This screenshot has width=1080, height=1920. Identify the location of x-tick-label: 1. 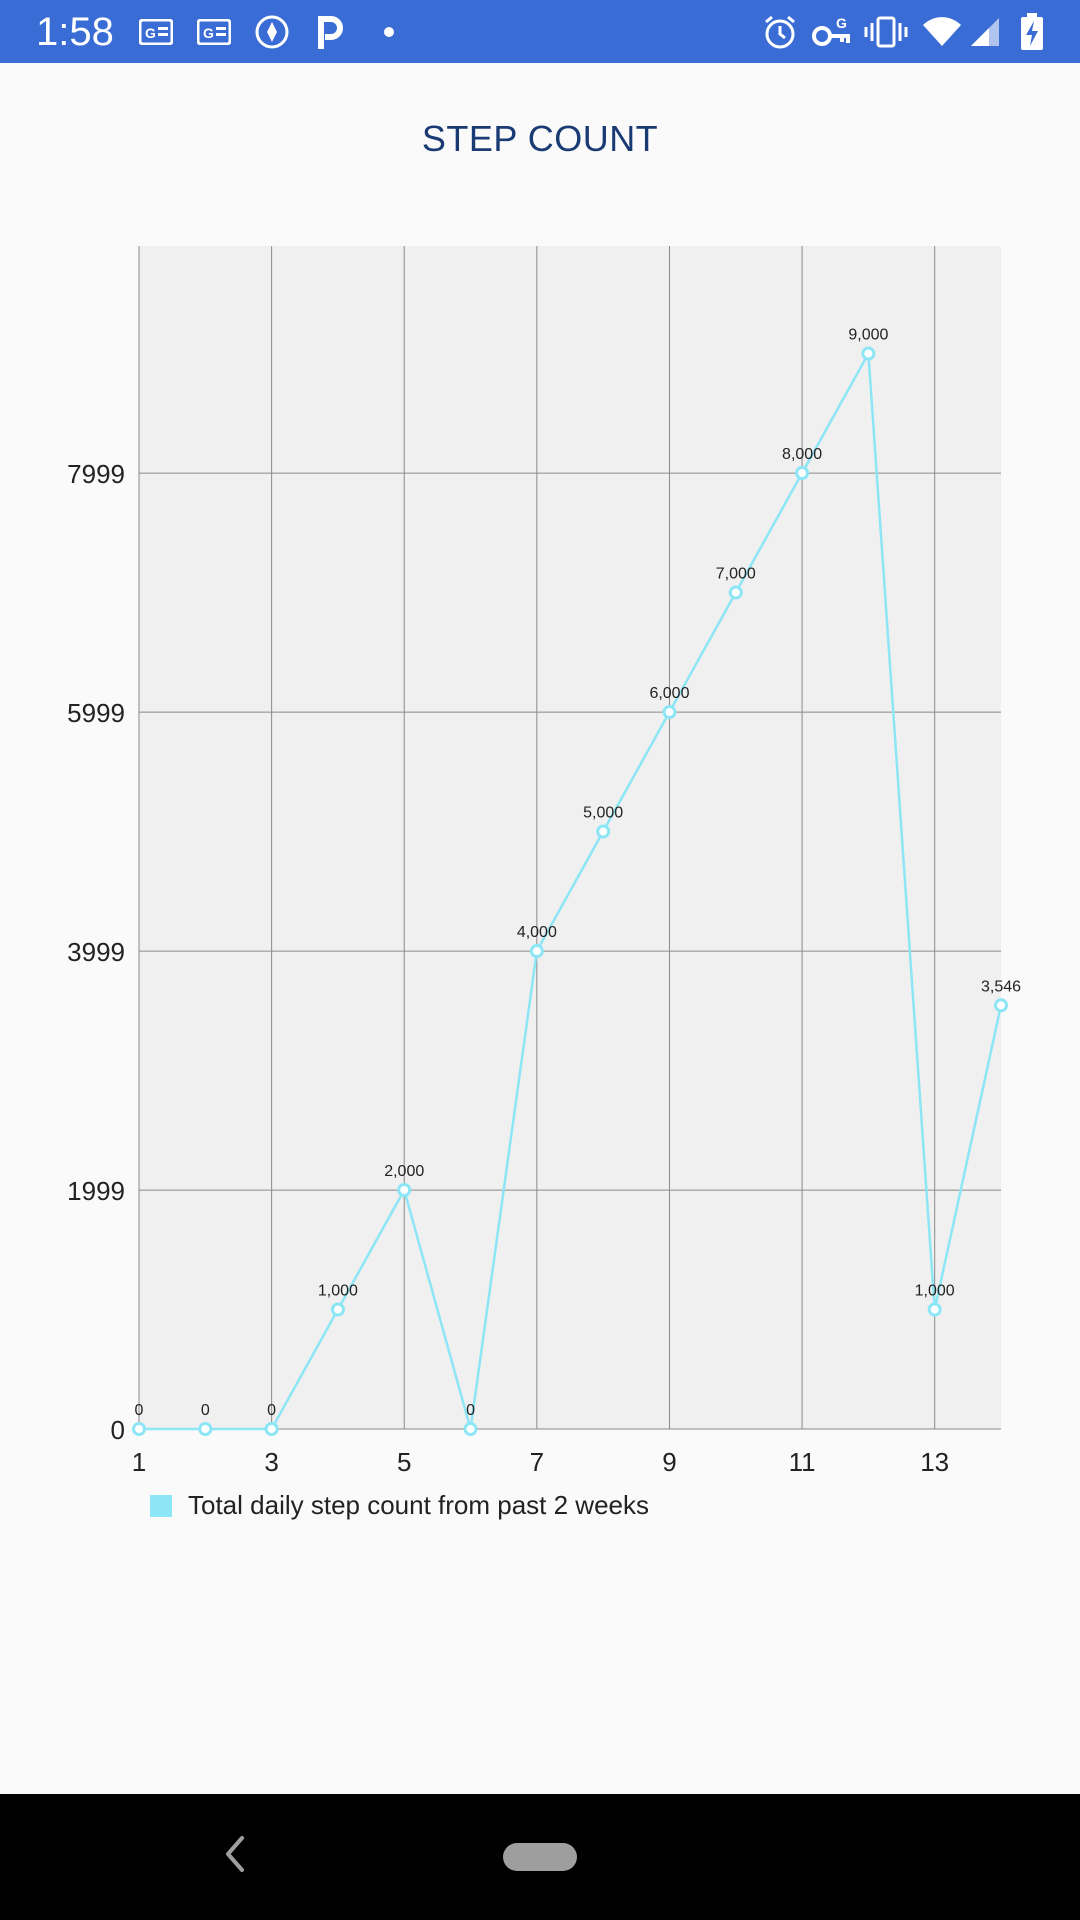
(139, 1462).